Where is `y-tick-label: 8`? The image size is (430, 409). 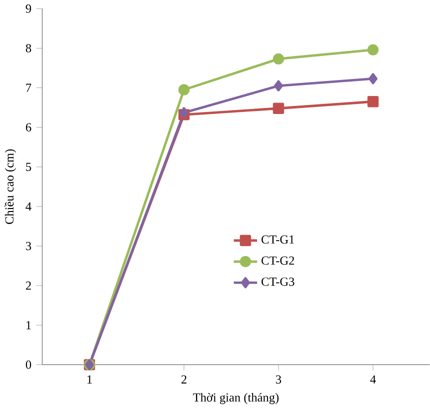 y-tick-label: 8 is located at coordinates (29, 48).